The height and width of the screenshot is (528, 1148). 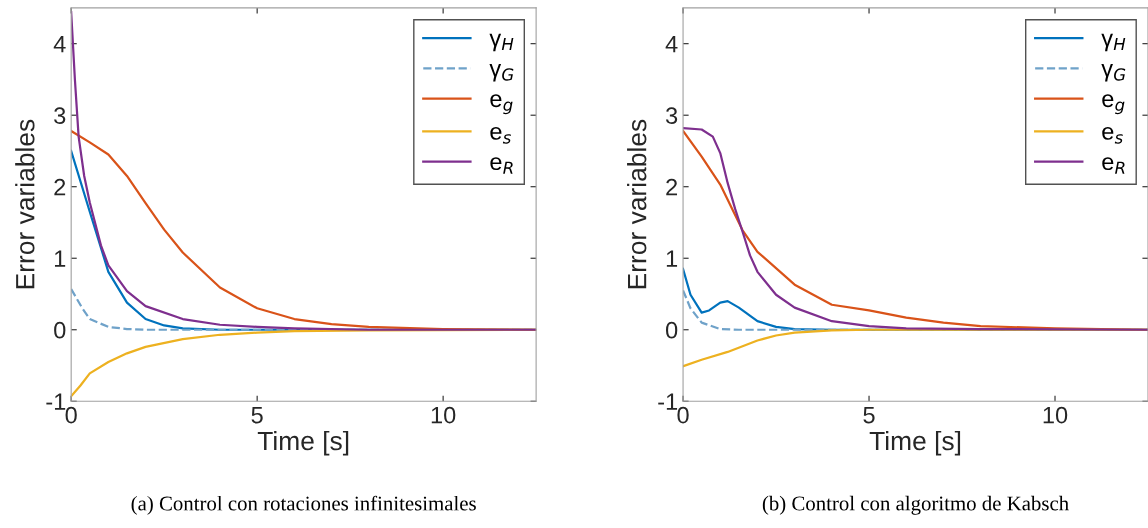 What do you see at coordinates (303, 505) in the screenshot?
I see `text: (a) Control con rotaciones infinitesimales` at bounding box center [303, 505].